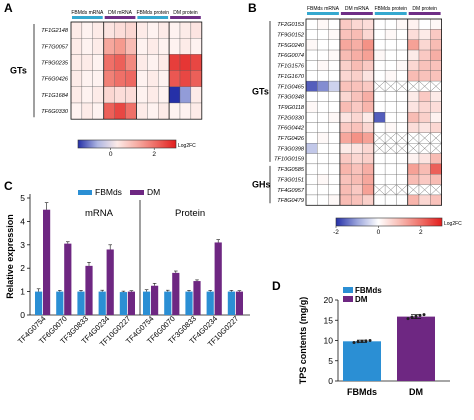 Image resolution: width=474 pixels, height=420 pixels. Describe the element at coordinates (336, 232) in the screenshot. I see `colorbar-tick-label: -2` at that location.